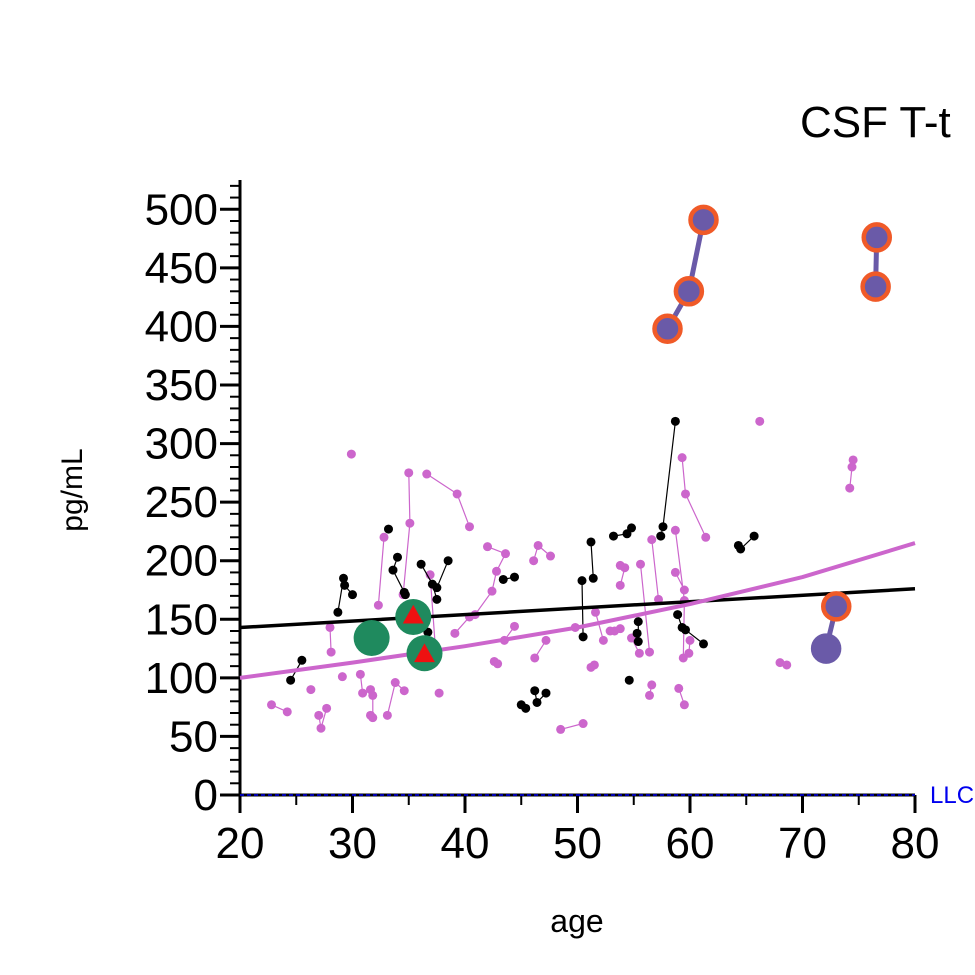 This screenshot has height=975, width=975. Describe the element at coordinates (72, 489) in the screenshot. I see `y-axis-label: pg/mL` at that location.